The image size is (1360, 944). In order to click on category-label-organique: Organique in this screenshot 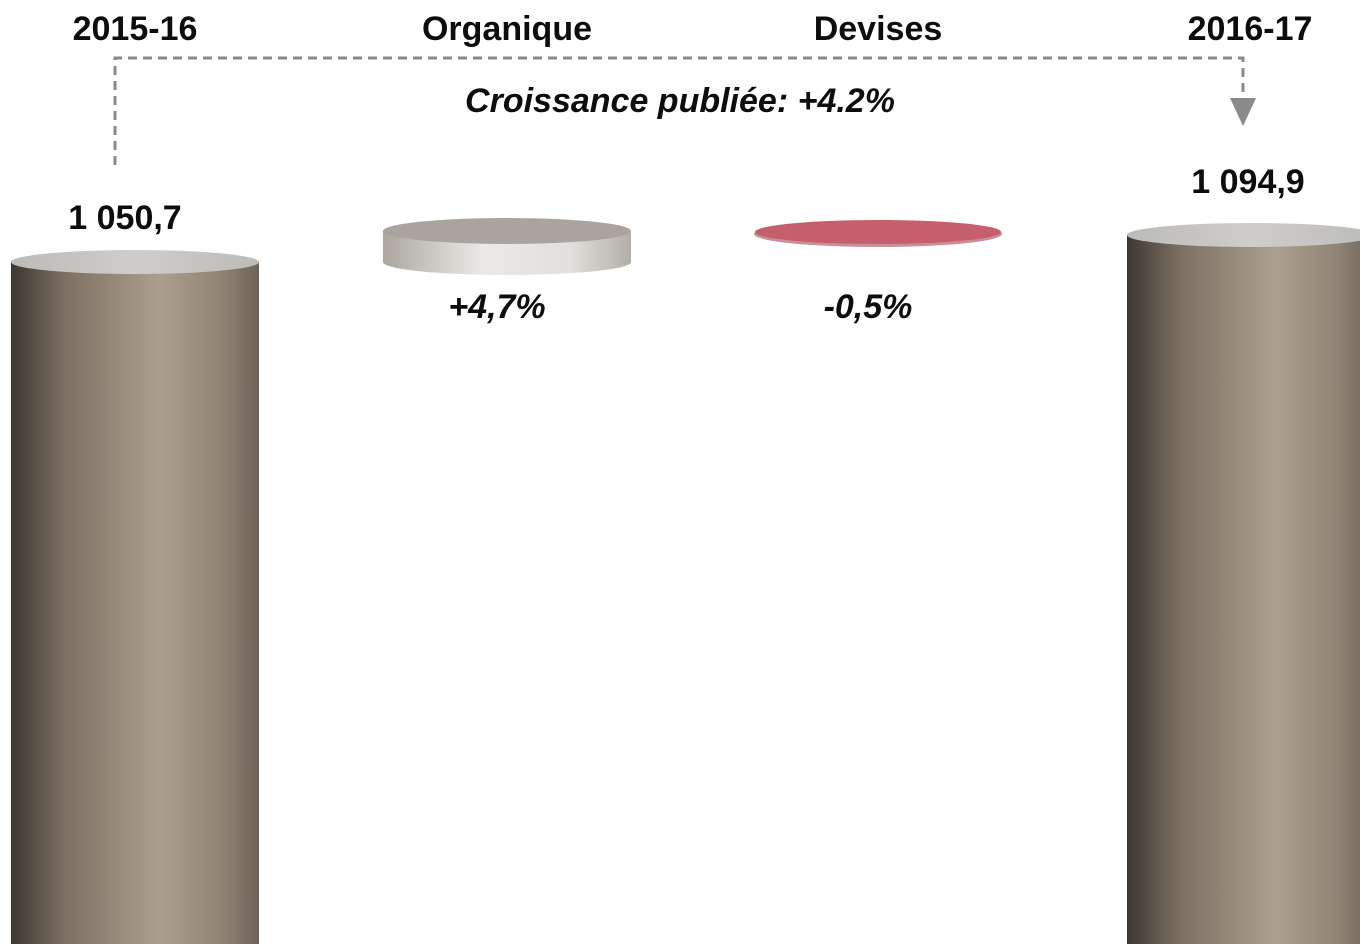, I will do `click(507, 29)`.